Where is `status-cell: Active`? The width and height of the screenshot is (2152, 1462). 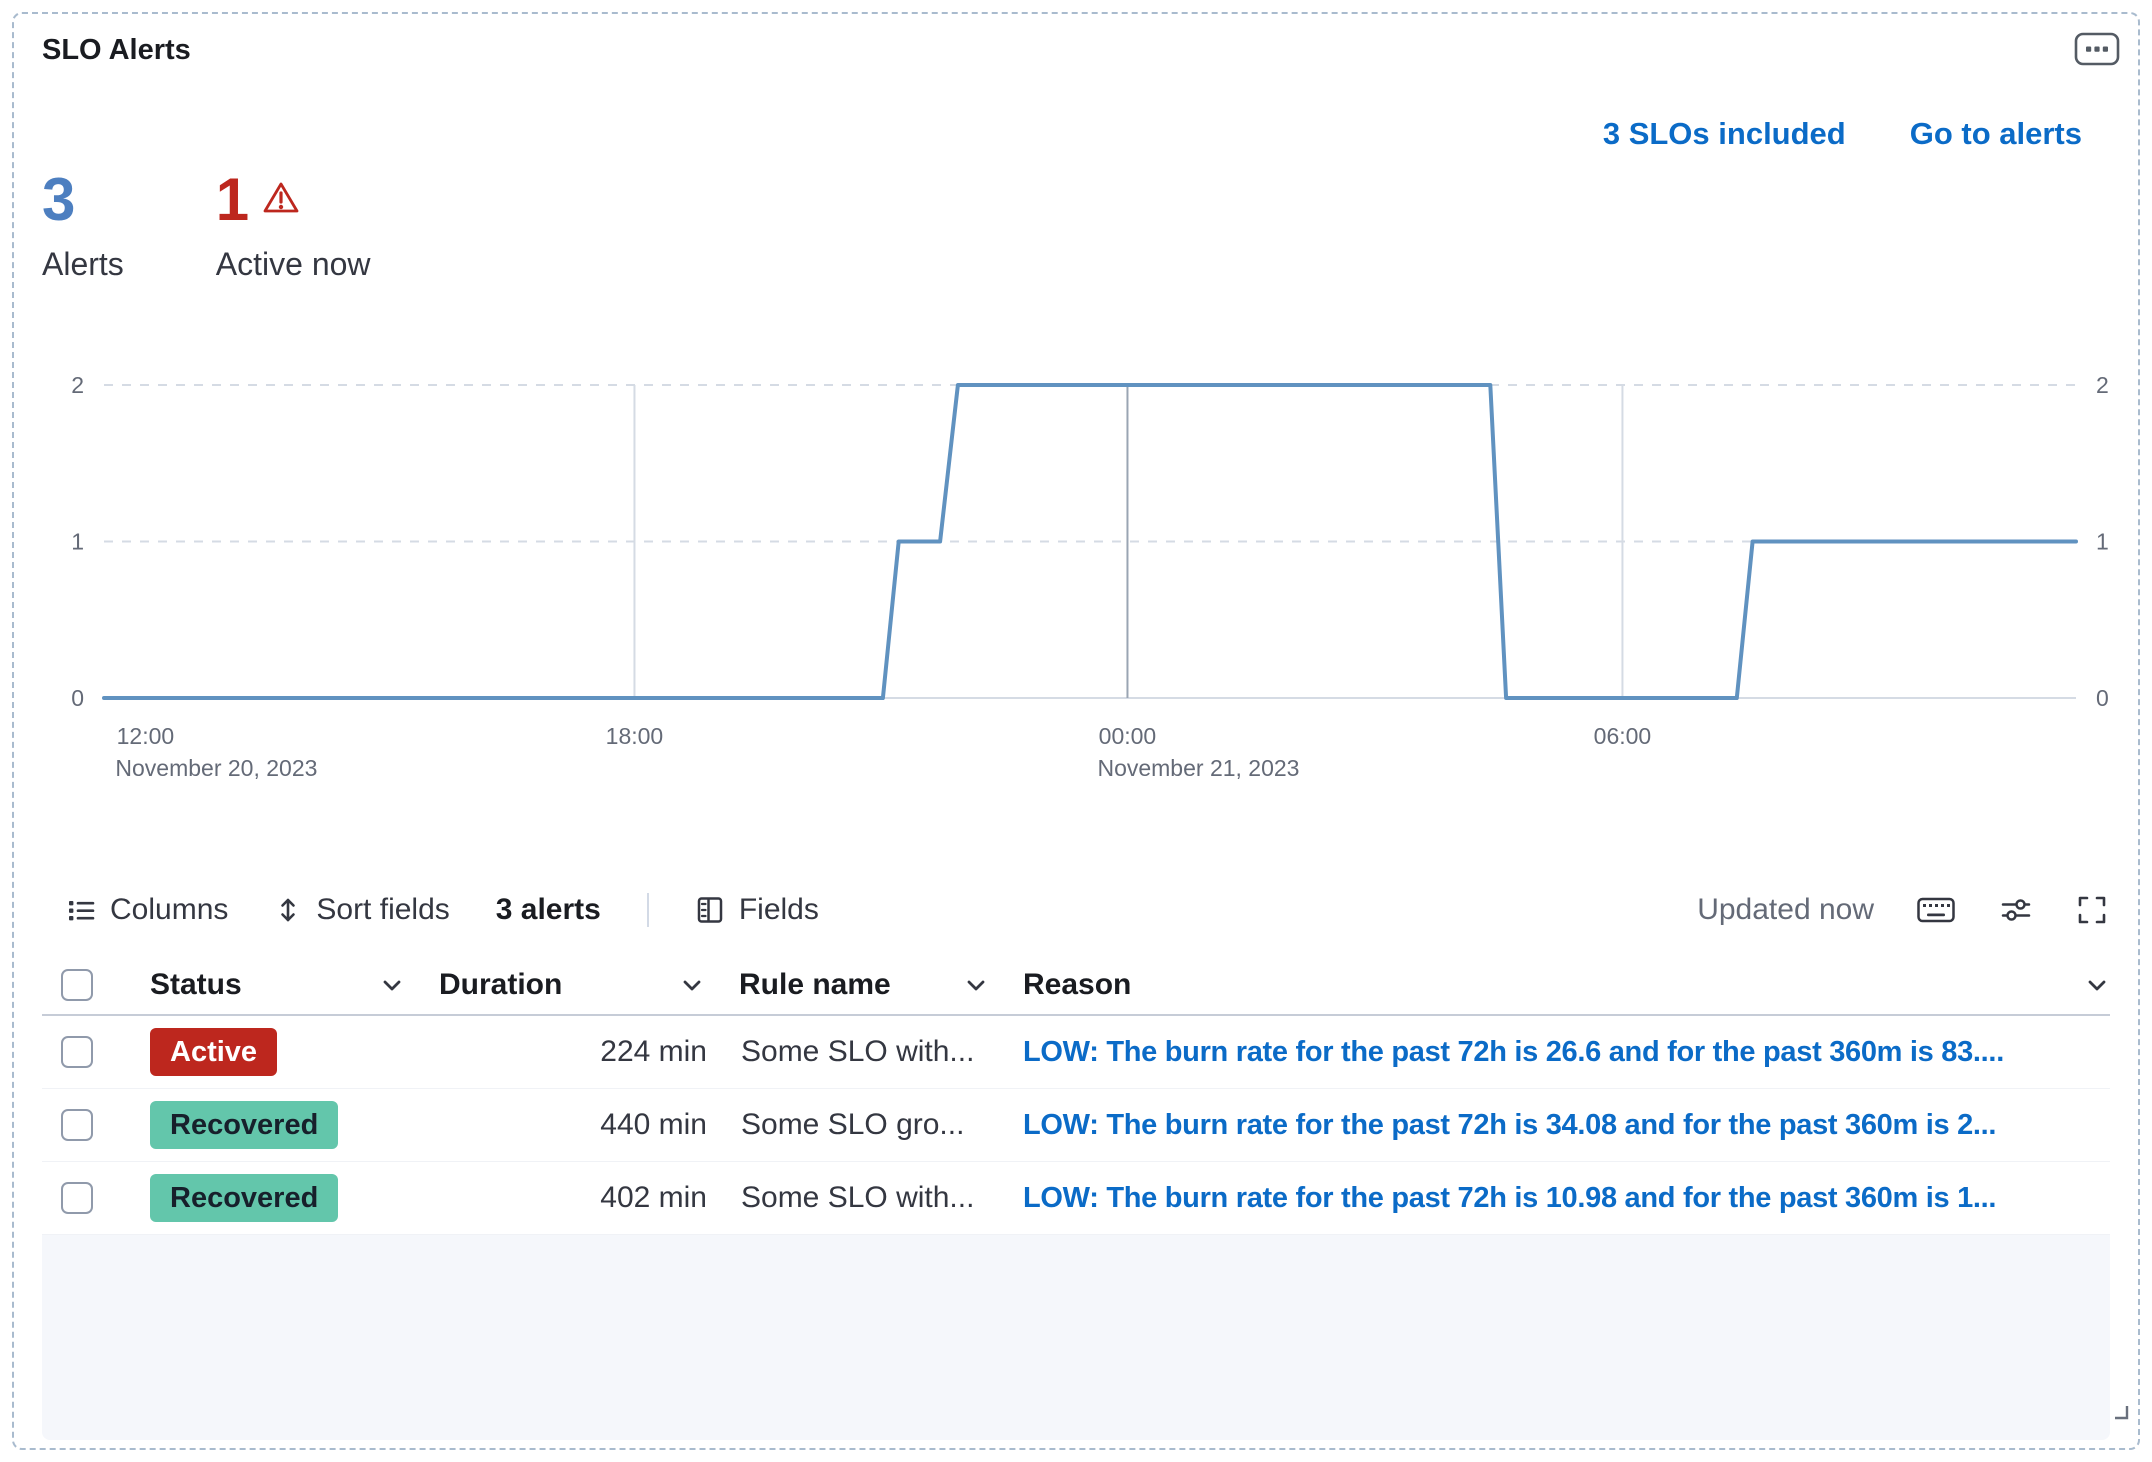 status-cell: Active is located at coordinates (292, 1052).